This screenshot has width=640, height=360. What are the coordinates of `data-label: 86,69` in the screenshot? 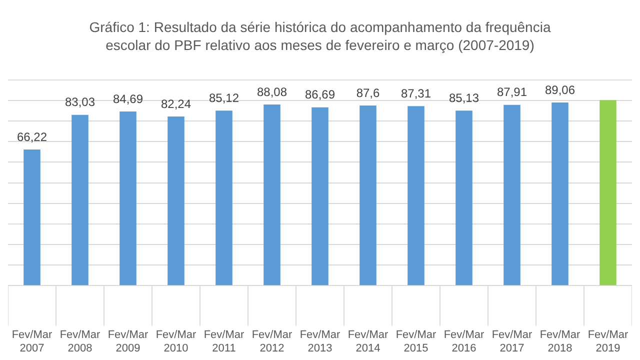 It's located at (320, 95).